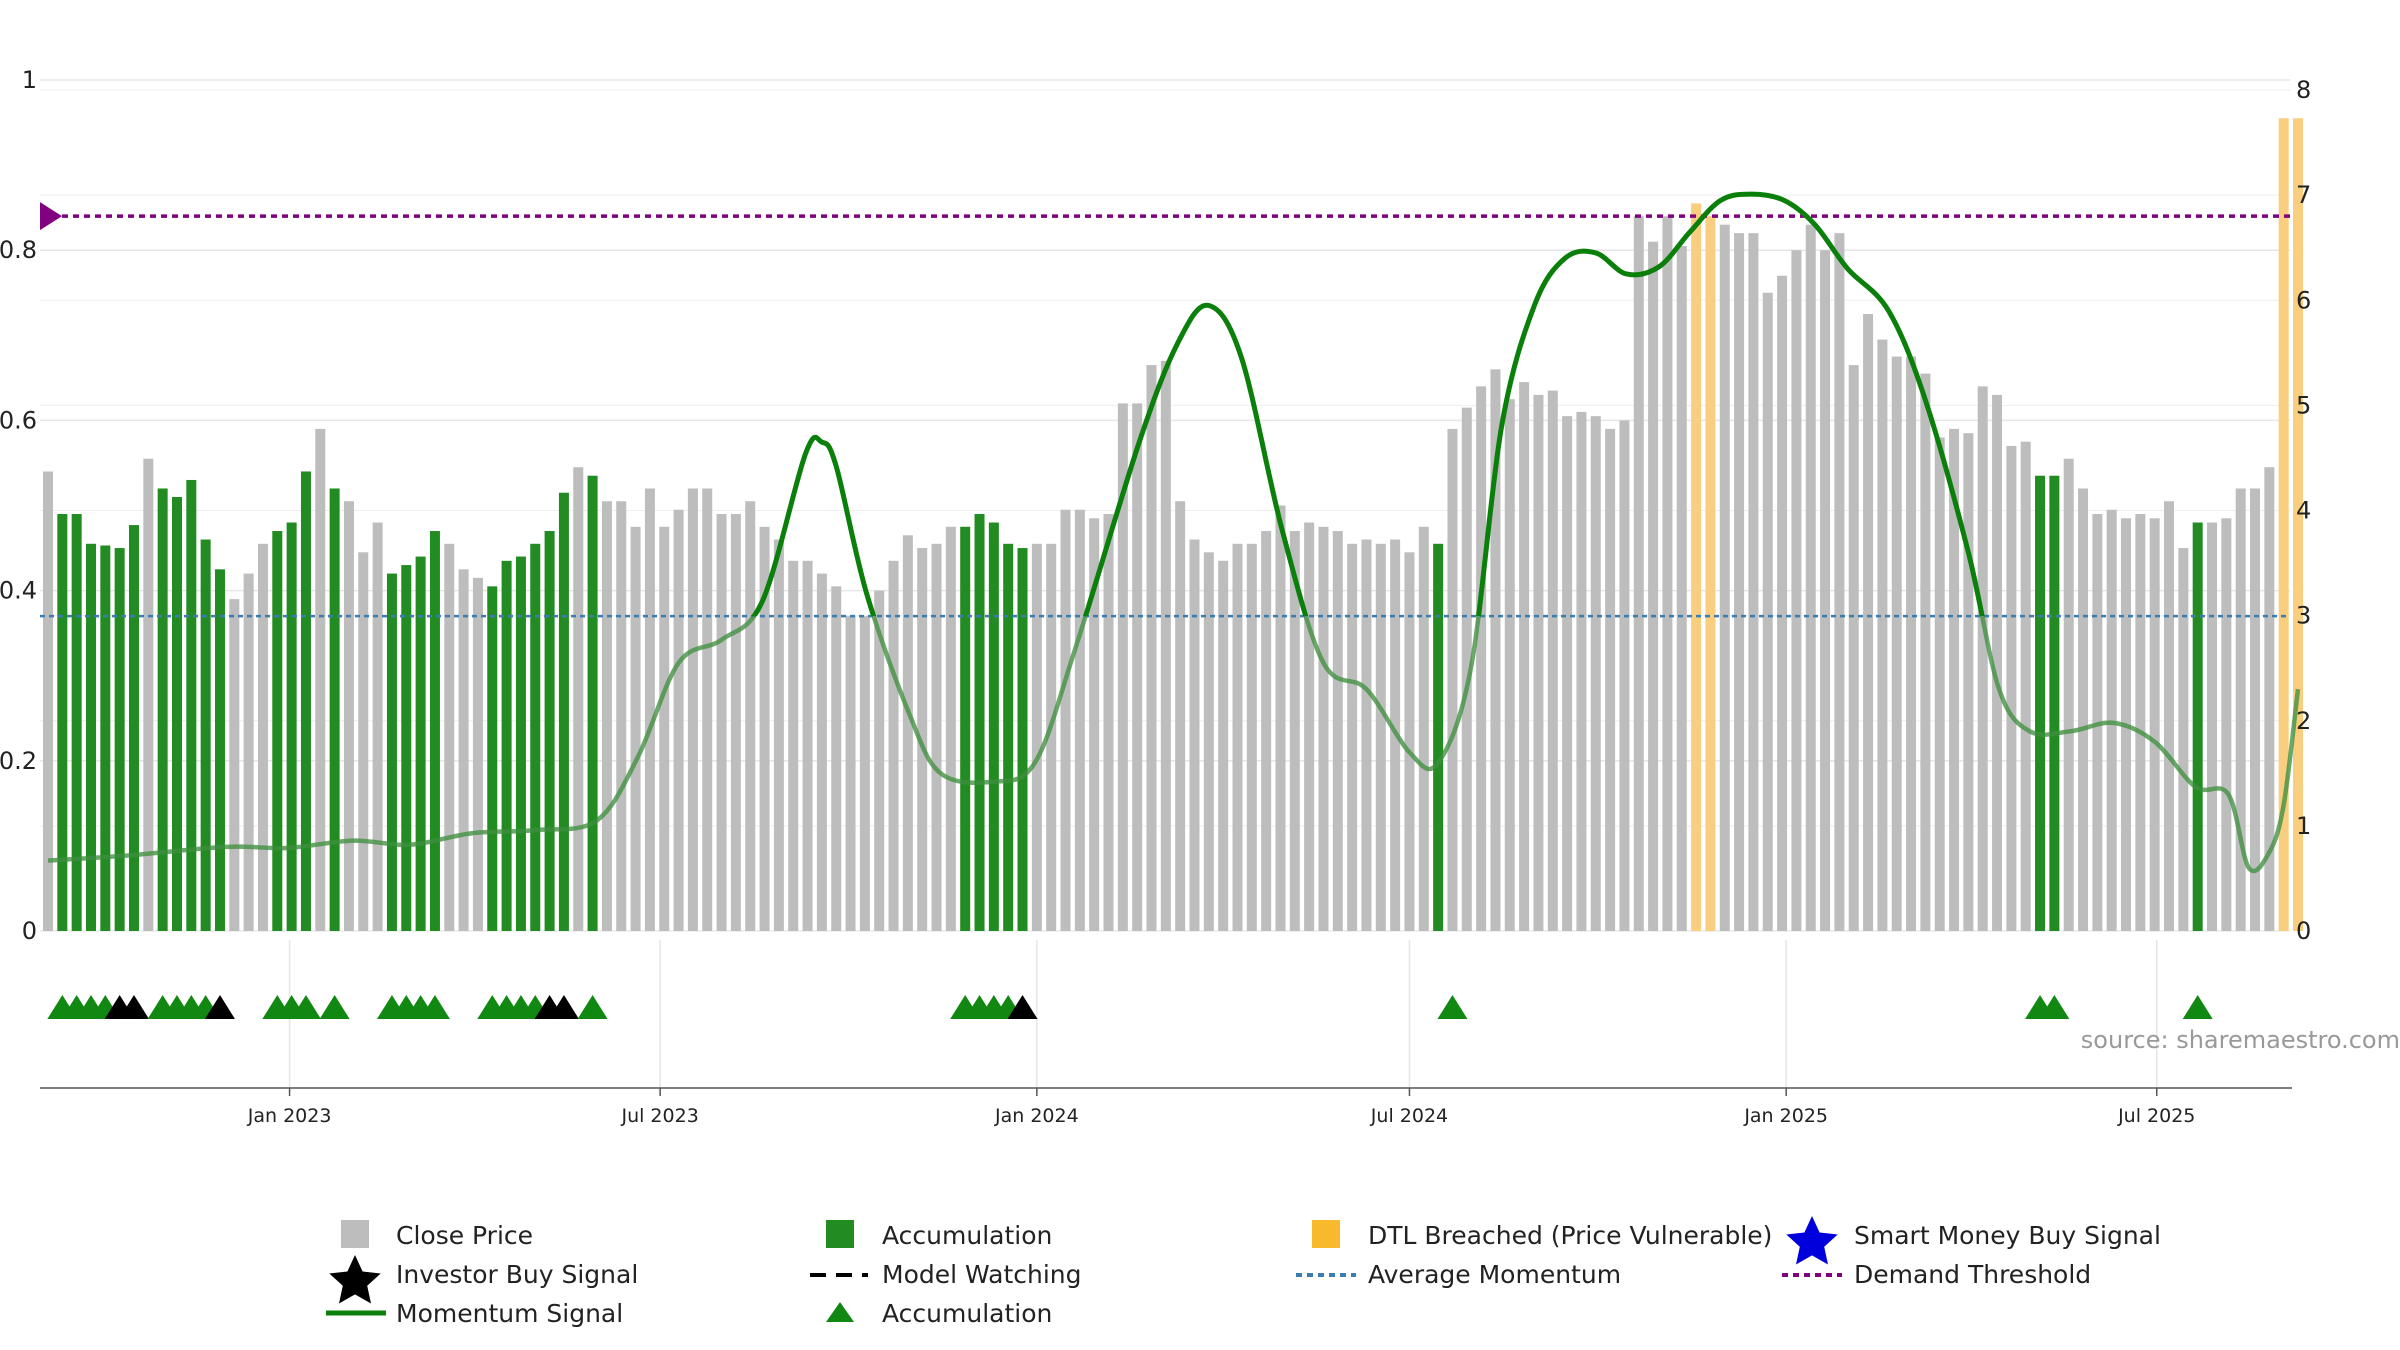 This screenshot has height=1350, width=2400. What do you see at coordinates (1972, 1274) in the screenshot?
I see `legend-label-demand-threshold: Demand Threshold` at bounding box center [1972, 1274].